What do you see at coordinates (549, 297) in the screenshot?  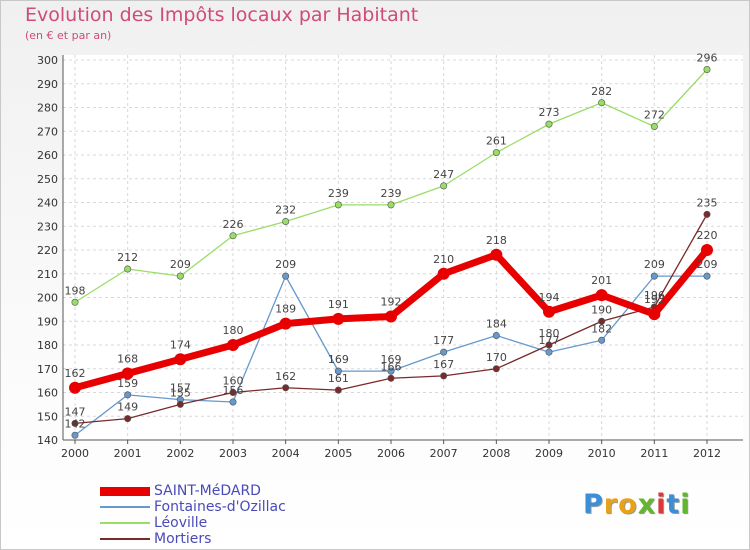 I see `data-label-saint-m-dard: 194` at bounding box center [549, 297].